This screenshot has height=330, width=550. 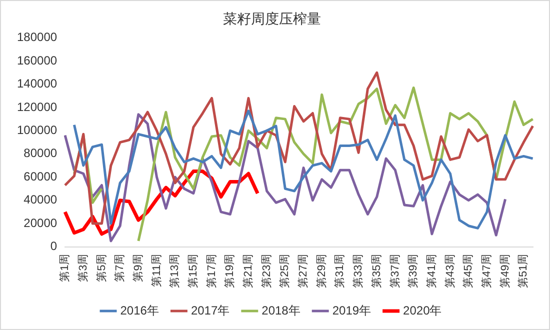 What do you see at coordinates (272, 18) in the screenshot?
I see `chart-title: 菜籽周度压榨量` at bounding box center [272, 18].